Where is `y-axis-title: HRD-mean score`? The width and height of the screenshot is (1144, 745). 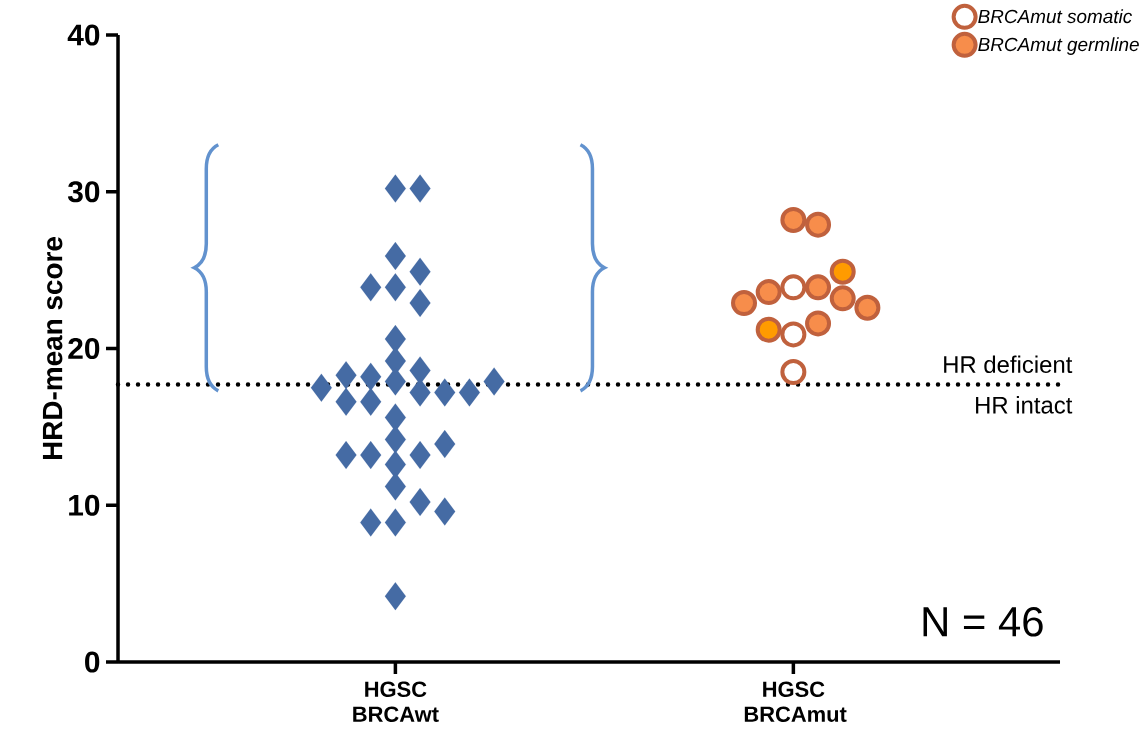 y-axis-title: HRD-mean score is located at coordinates (52, 348).